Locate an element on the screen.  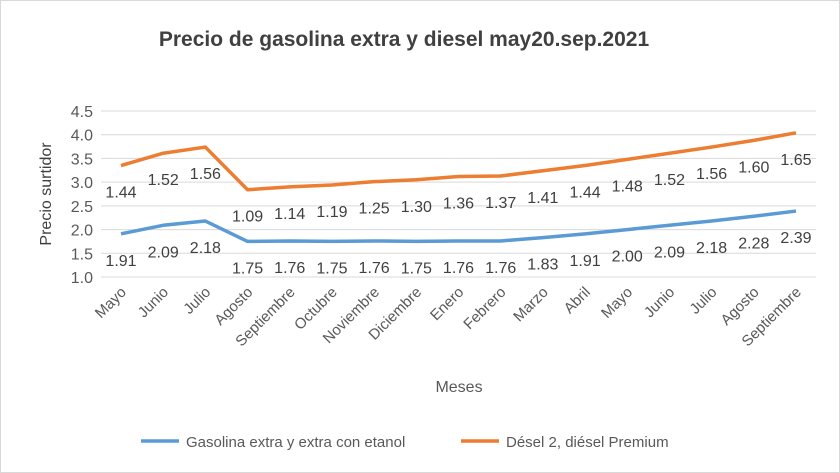
data-label: 1.19 is located at coordinates (331, 212).